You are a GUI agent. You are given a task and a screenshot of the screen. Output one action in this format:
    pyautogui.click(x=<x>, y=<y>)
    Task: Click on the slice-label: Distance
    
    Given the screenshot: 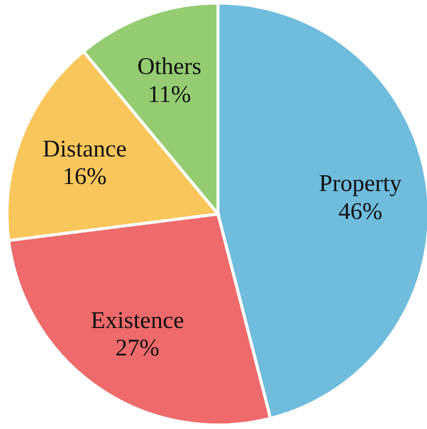 What is the action you would take?
    pyautogui.click(x=84, y=149)
    